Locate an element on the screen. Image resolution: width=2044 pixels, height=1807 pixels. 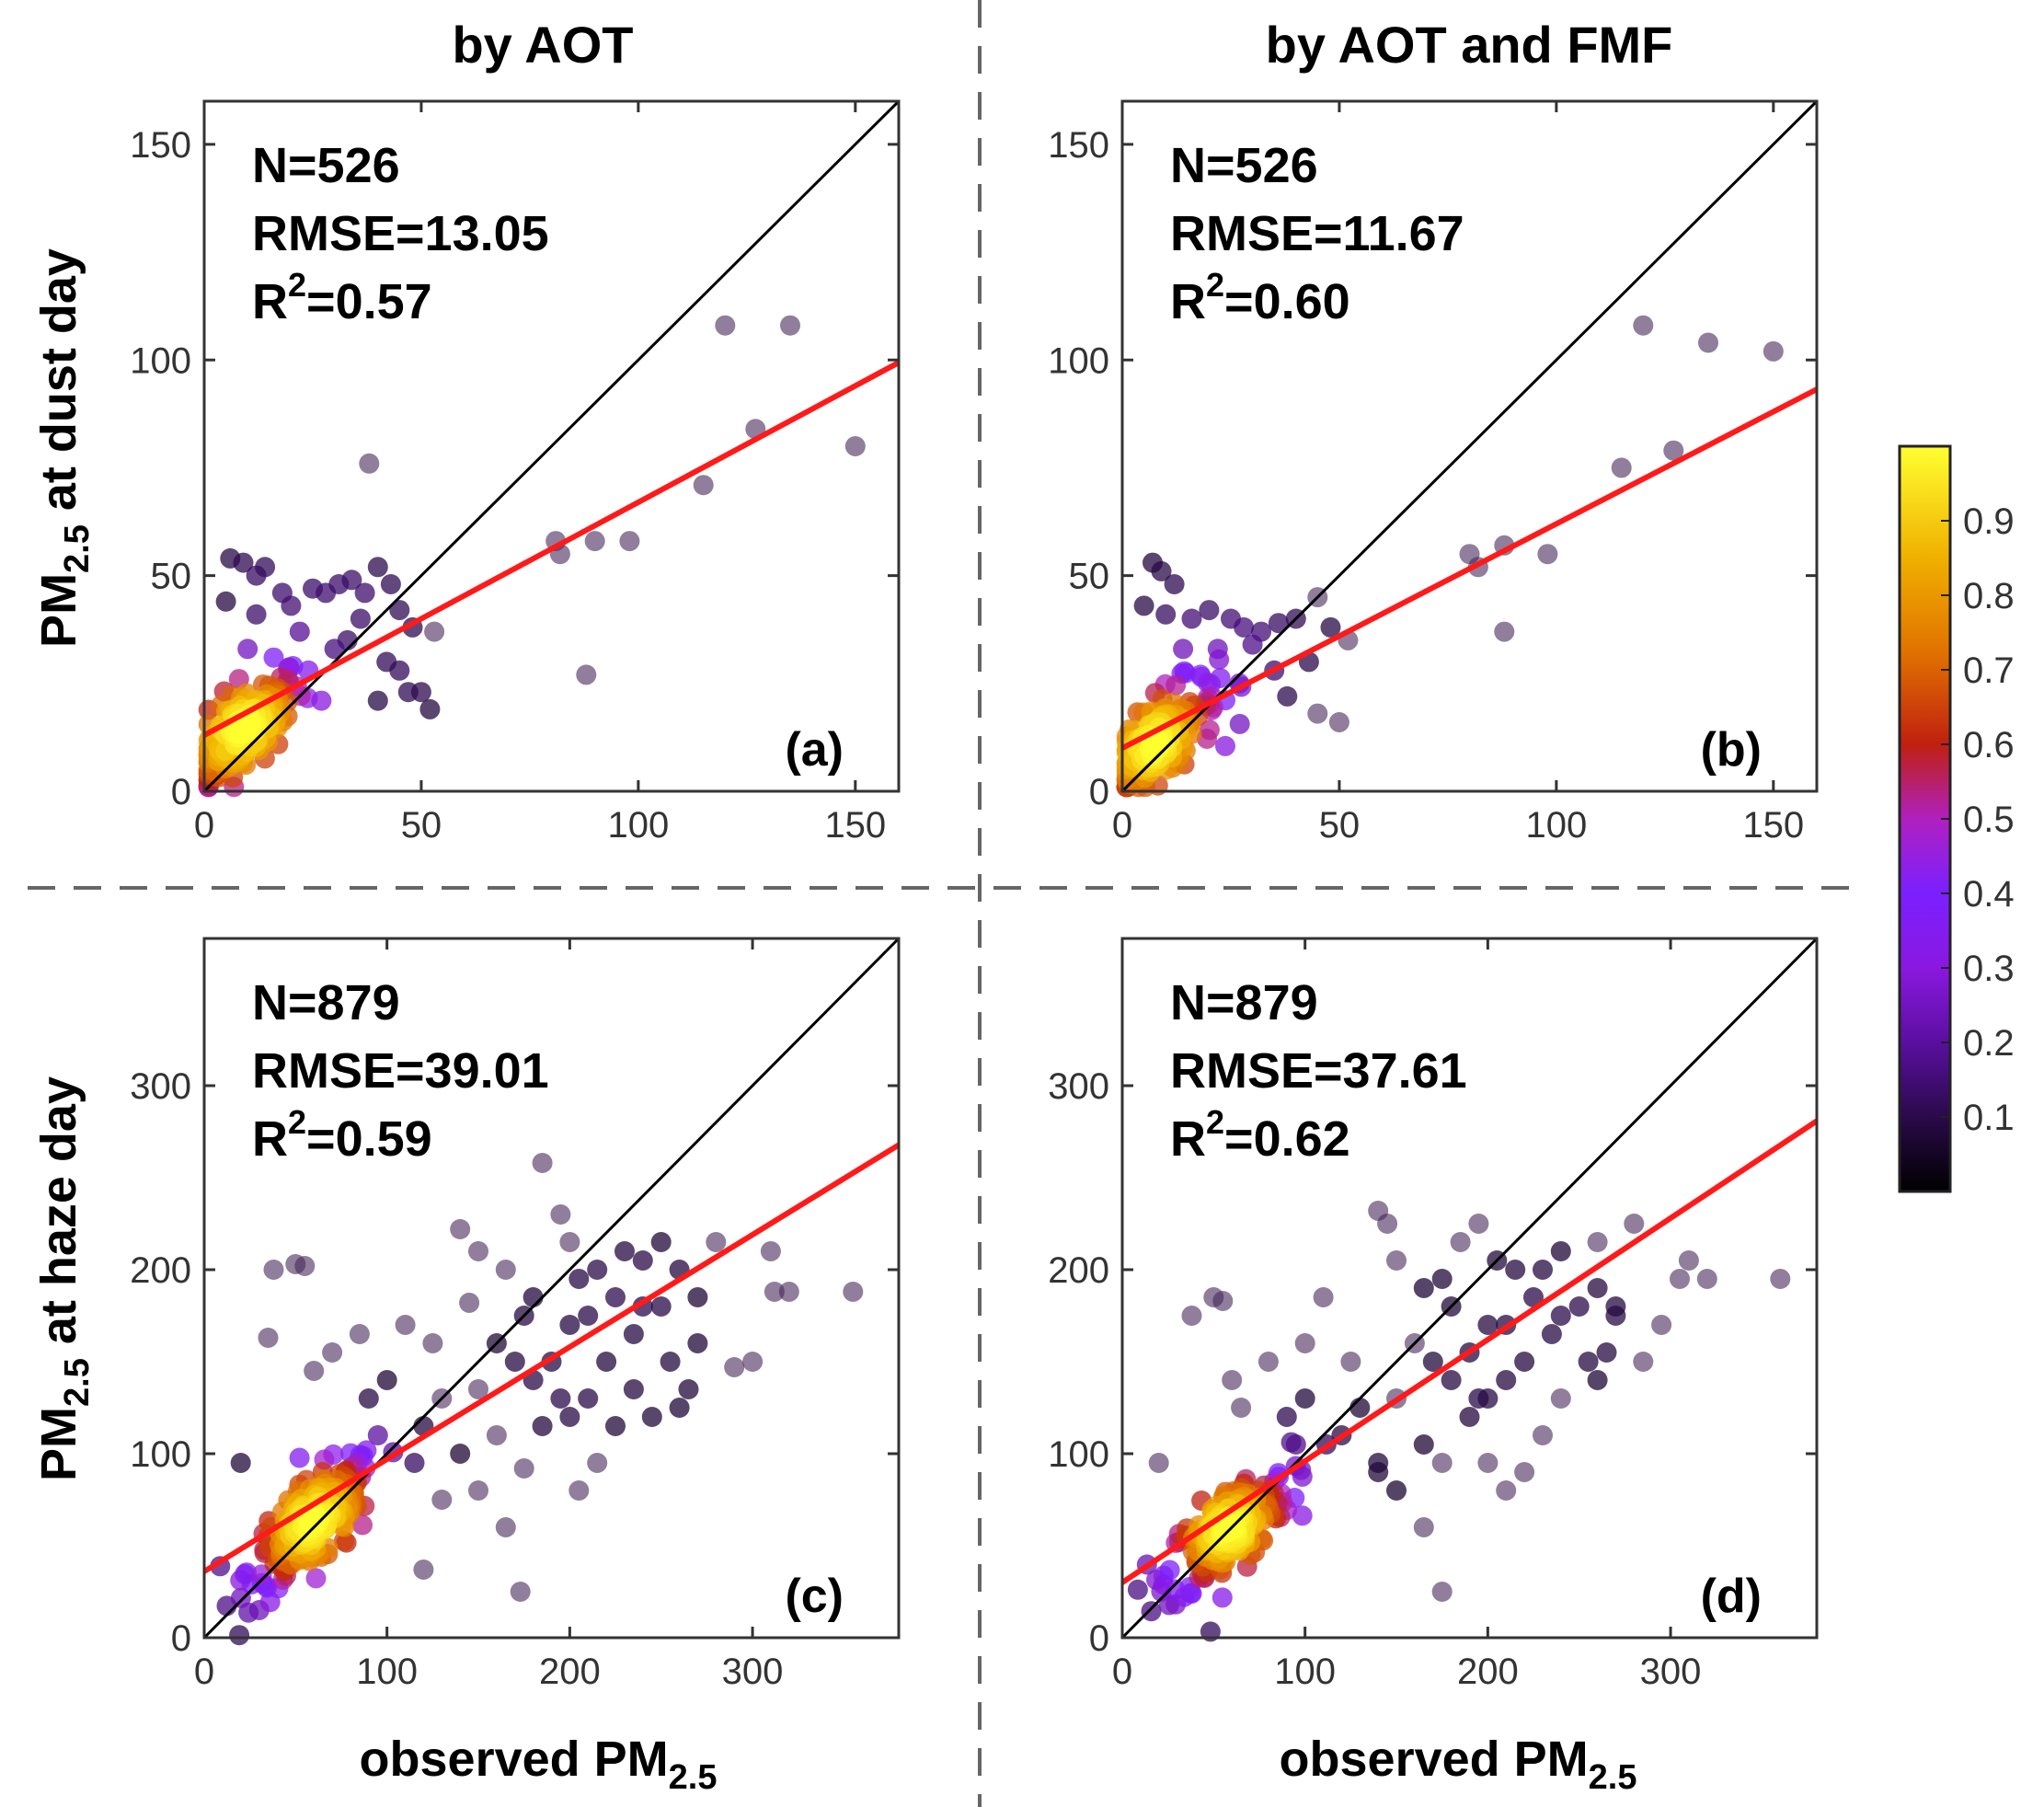
y-tick-label: 0 is located at coordinates (181, 792).